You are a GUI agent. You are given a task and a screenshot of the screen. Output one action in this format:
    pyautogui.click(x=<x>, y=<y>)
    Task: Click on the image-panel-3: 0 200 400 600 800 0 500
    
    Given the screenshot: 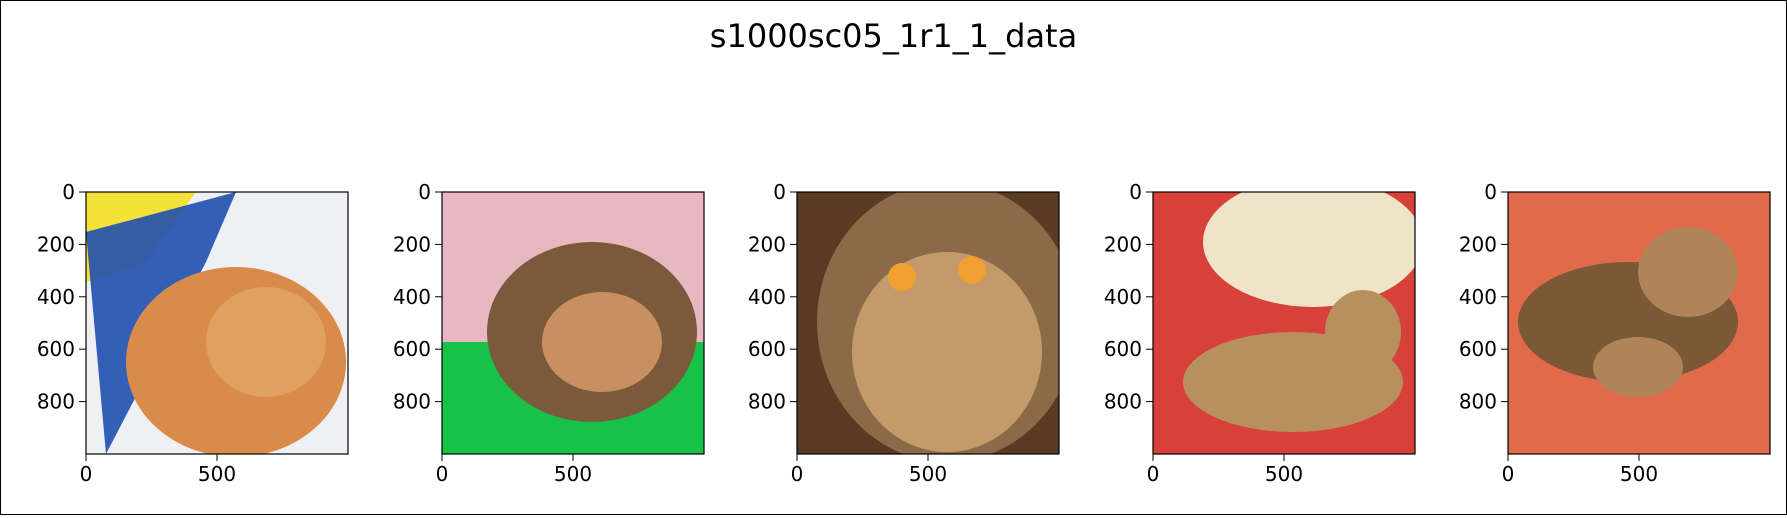 What is the action you would take?
    pyautogui.click(x=904, y=333)
    